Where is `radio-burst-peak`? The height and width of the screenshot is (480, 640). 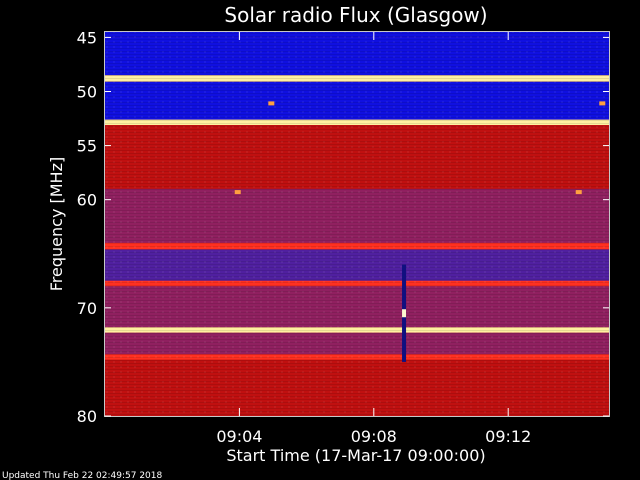
radio-burst-peak is located at coordinates (404, 313).